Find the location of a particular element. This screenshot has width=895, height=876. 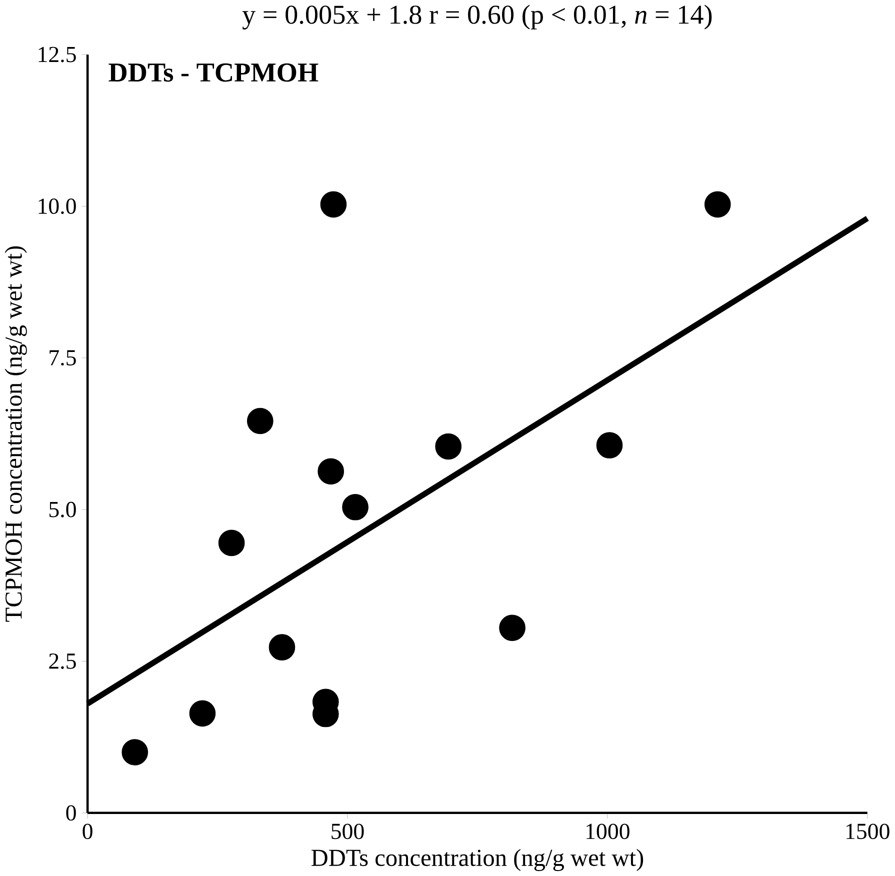

x-tick-label: 500 is located at coordinates (348, 832).